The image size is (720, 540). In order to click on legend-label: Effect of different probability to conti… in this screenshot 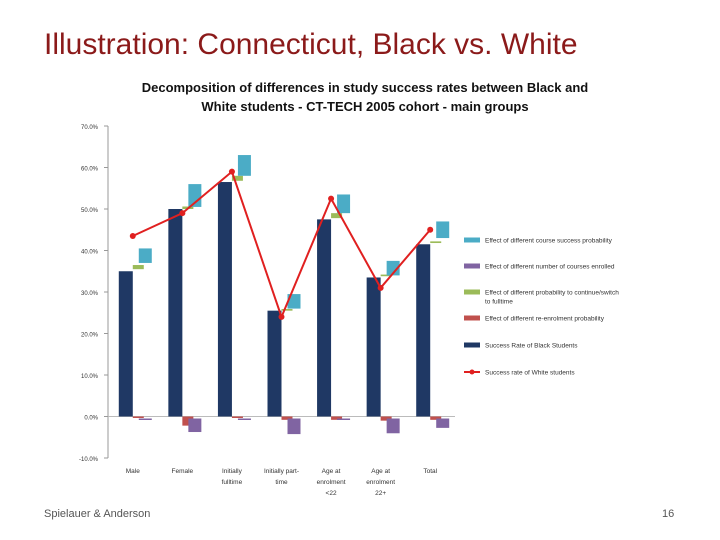, I will do `click(552, 298)`.